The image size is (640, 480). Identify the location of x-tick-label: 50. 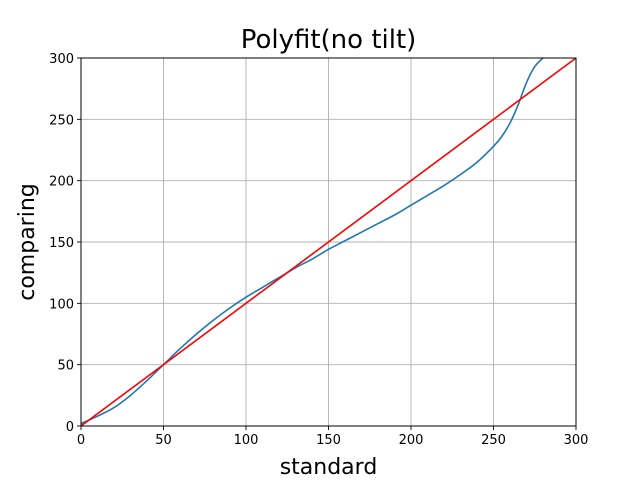
(163, 440).